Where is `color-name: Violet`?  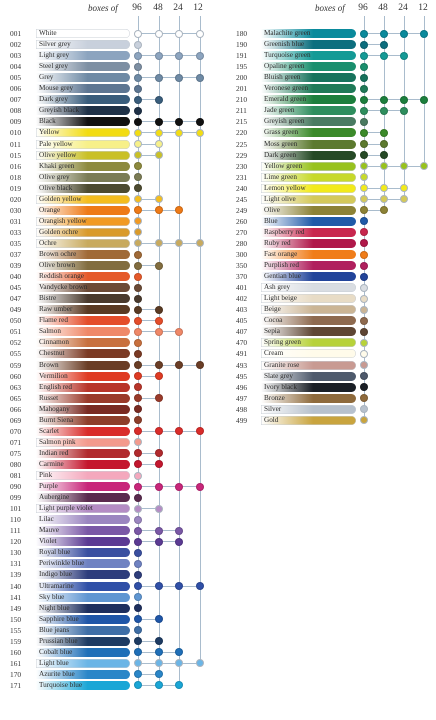
color-name: Violet is located at coordinates (48, 541).